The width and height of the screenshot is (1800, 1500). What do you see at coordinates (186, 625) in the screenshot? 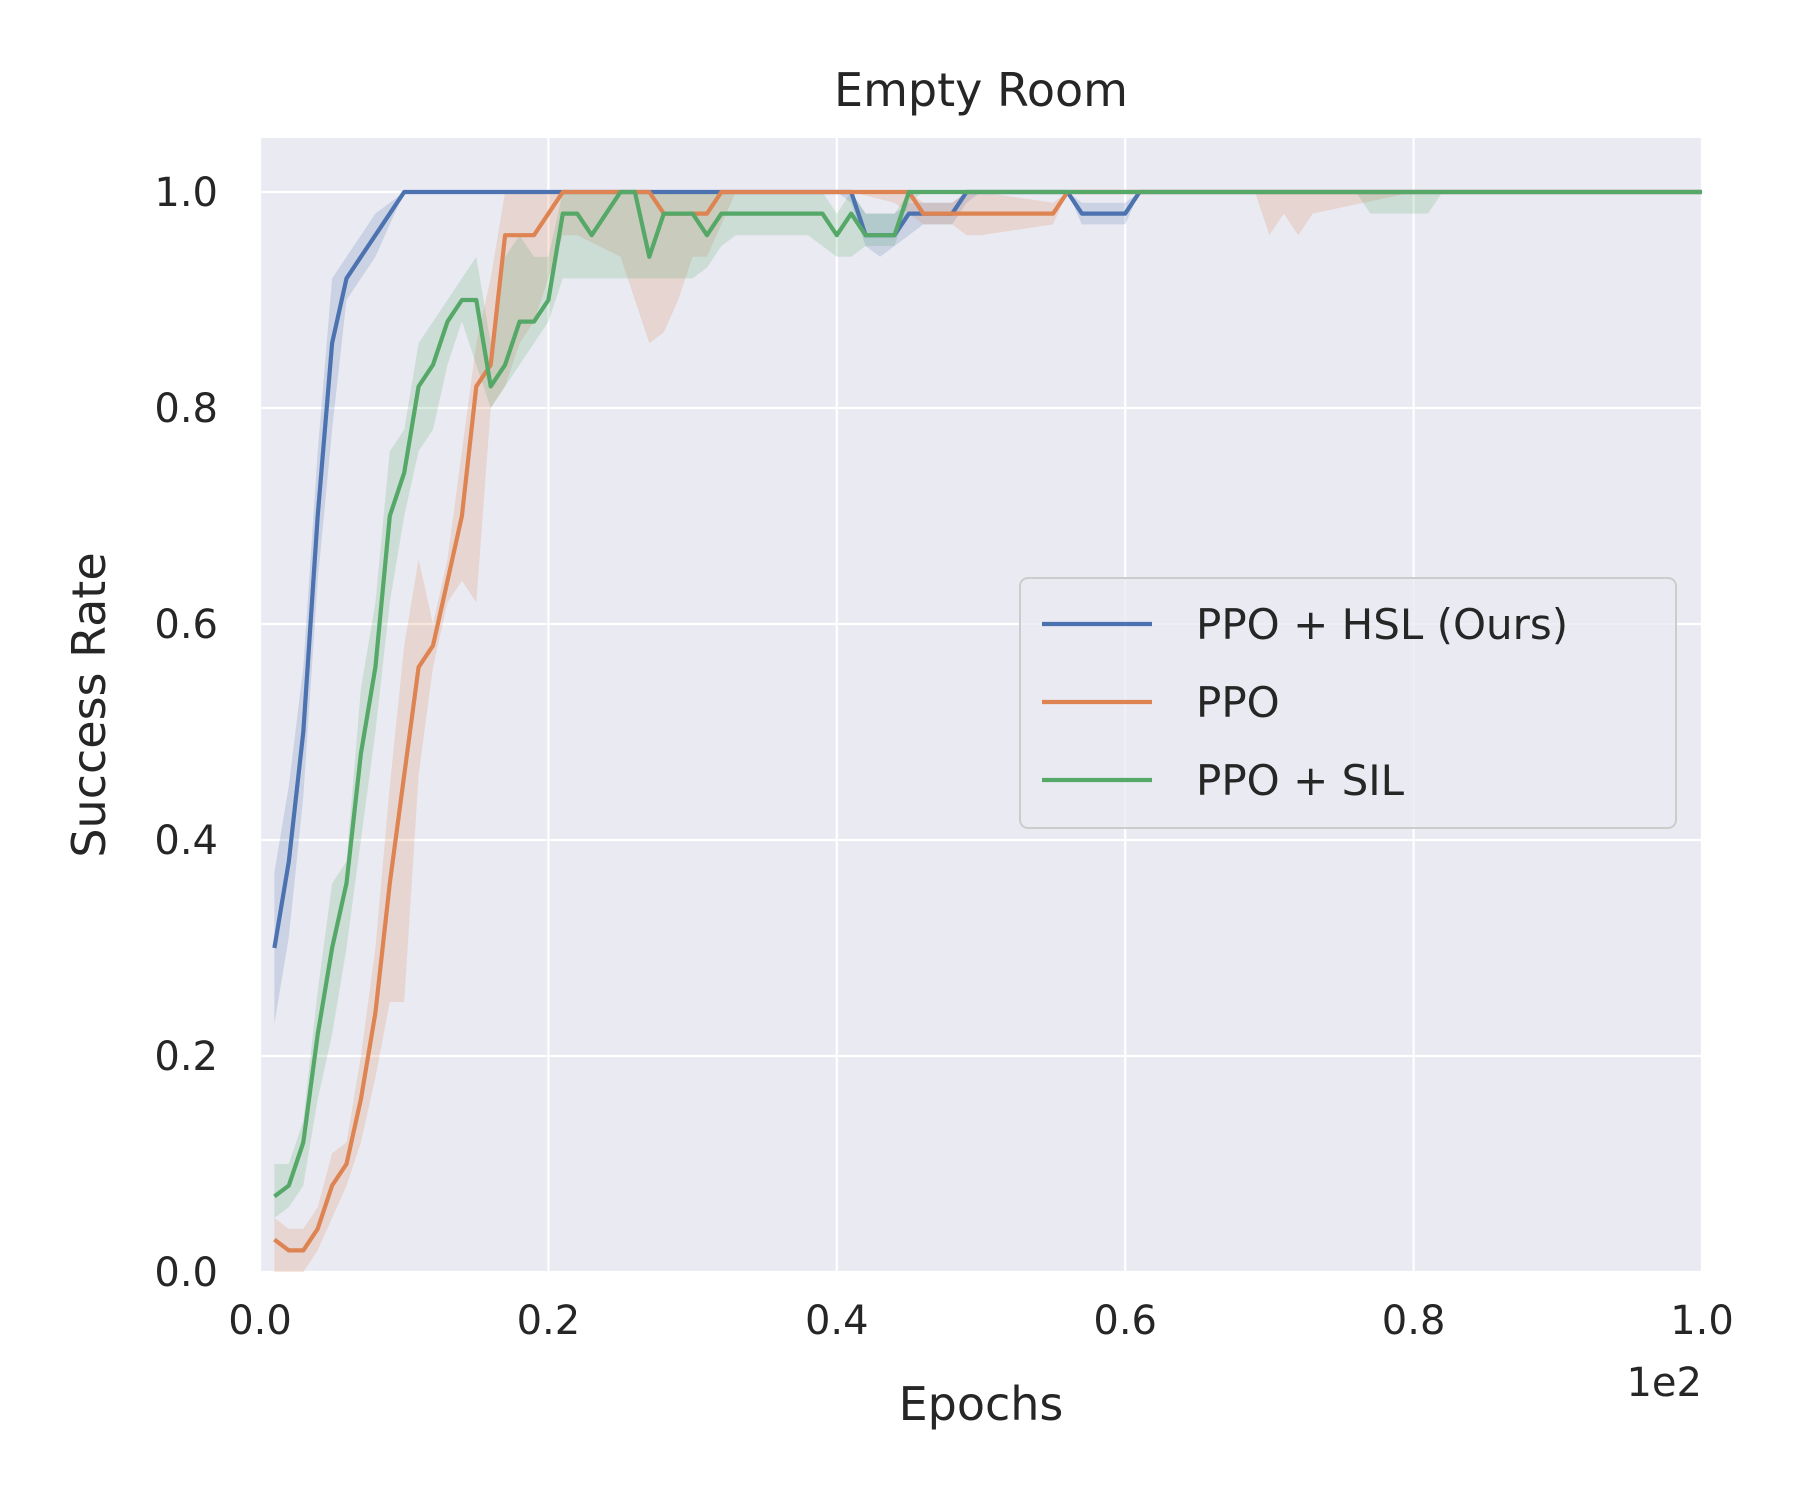
I see `y-tick-label: 0.6` at bounding box center [186, 625].